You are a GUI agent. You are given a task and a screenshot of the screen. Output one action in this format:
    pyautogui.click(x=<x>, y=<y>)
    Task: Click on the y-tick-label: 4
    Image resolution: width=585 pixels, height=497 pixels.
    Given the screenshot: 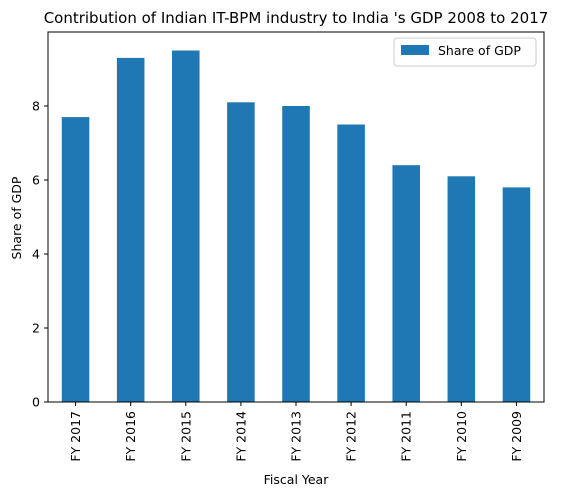 What is the action you would take?
    pyautogui.click(x=36, y=254)
    